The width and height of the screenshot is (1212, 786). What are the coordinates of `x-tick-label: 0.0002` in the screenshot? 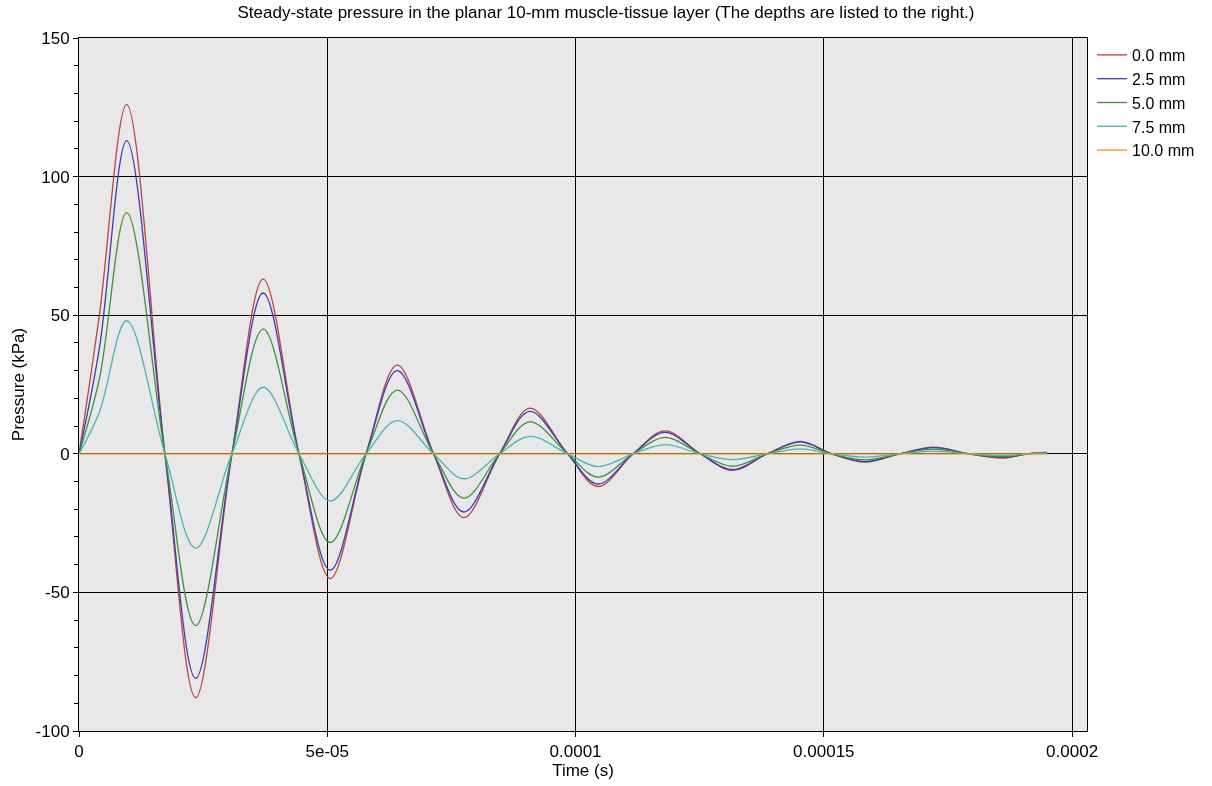 It's located at (1072, 752).